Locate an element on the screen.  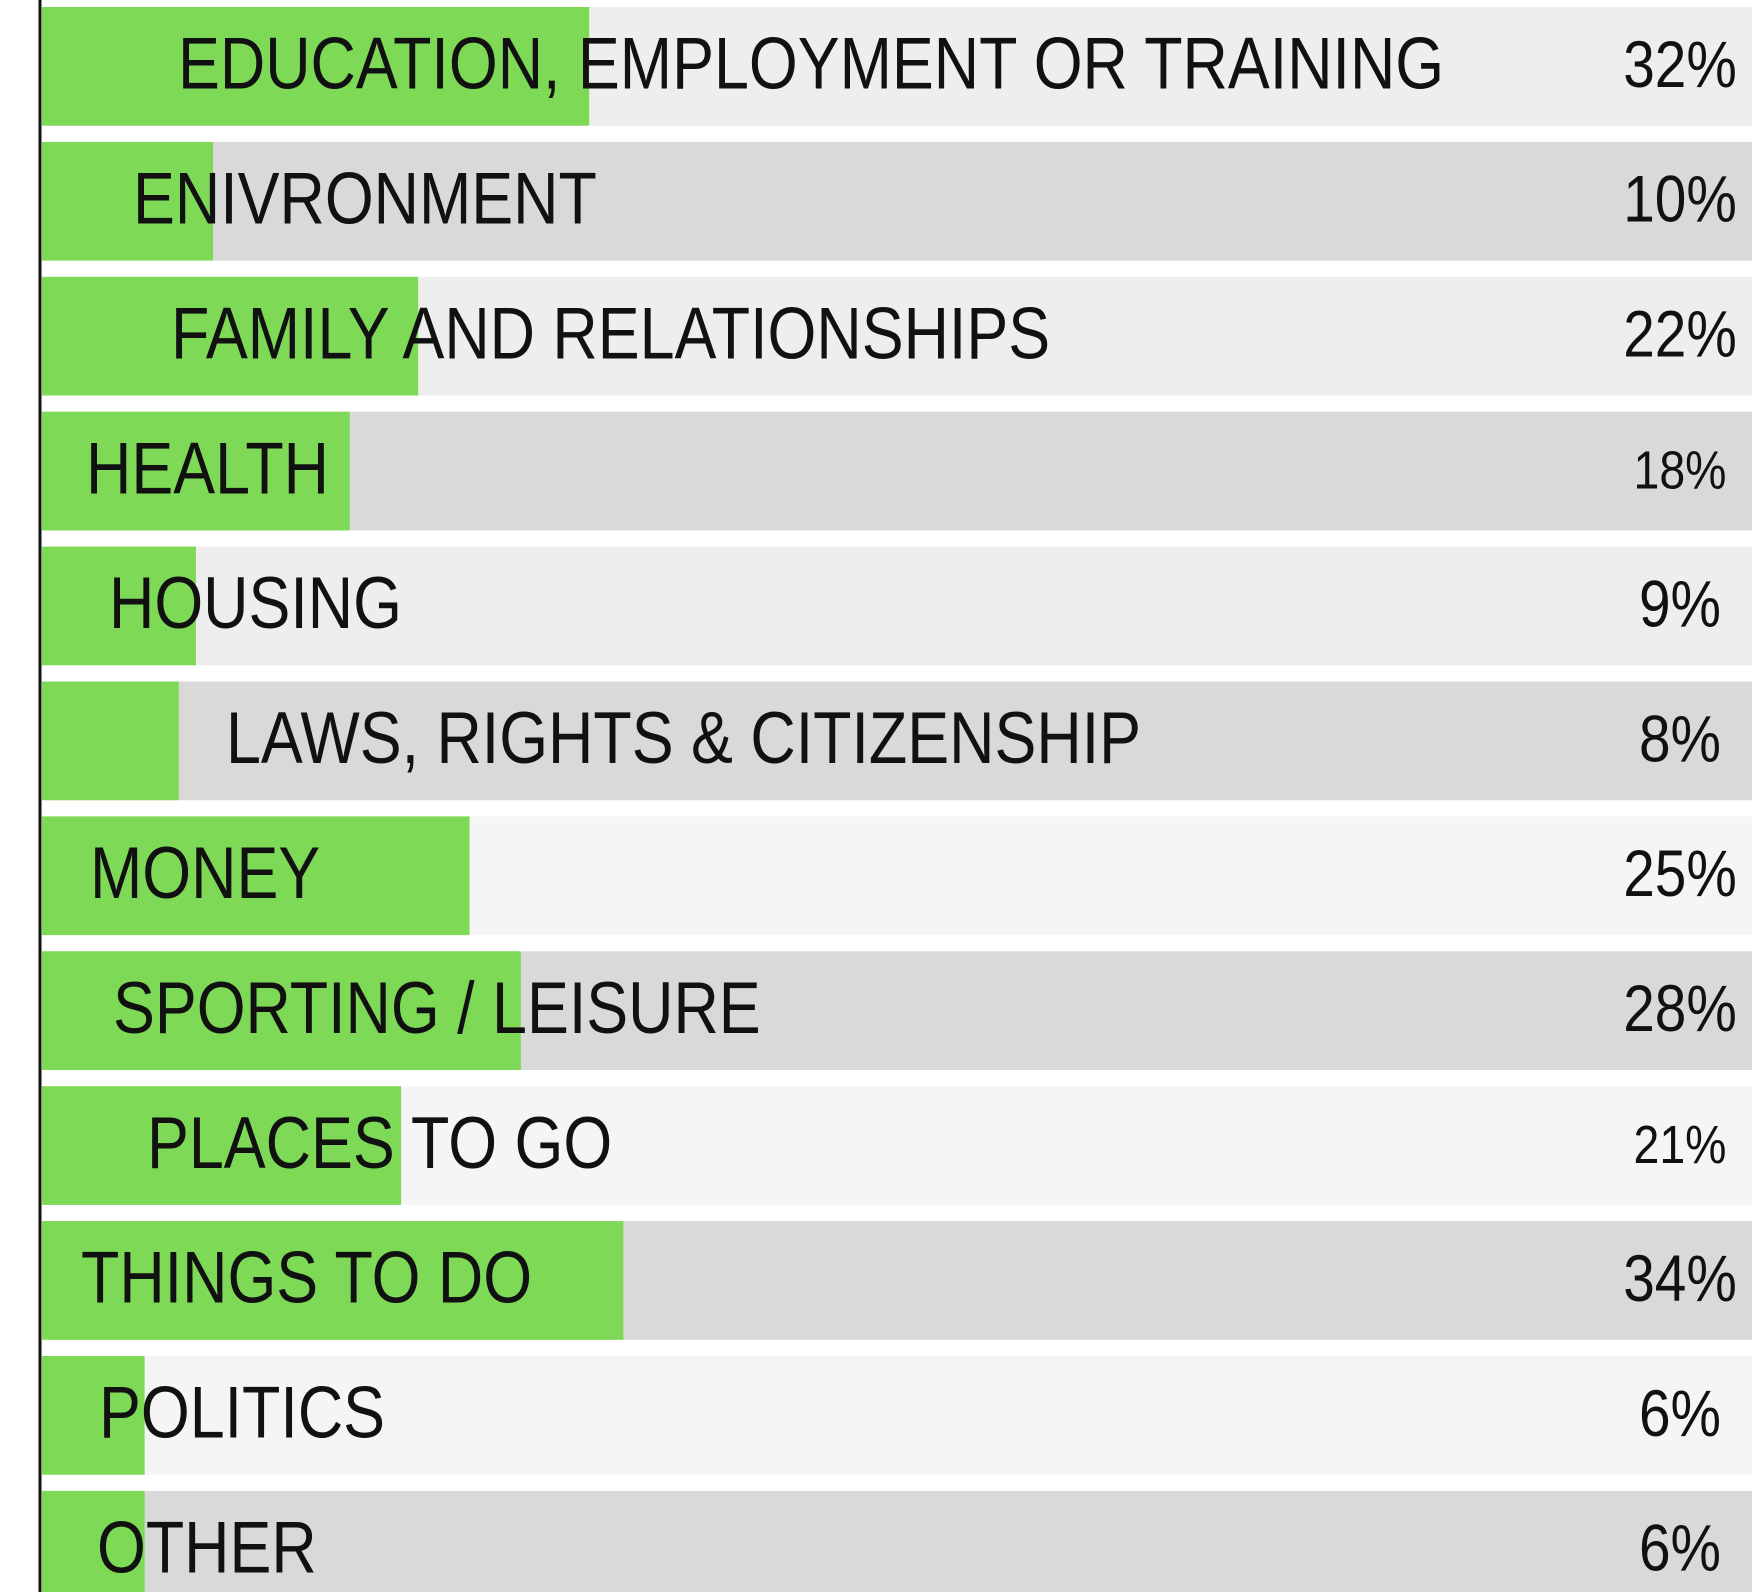
value-label: 22% is located at coordinates (1680, 335).